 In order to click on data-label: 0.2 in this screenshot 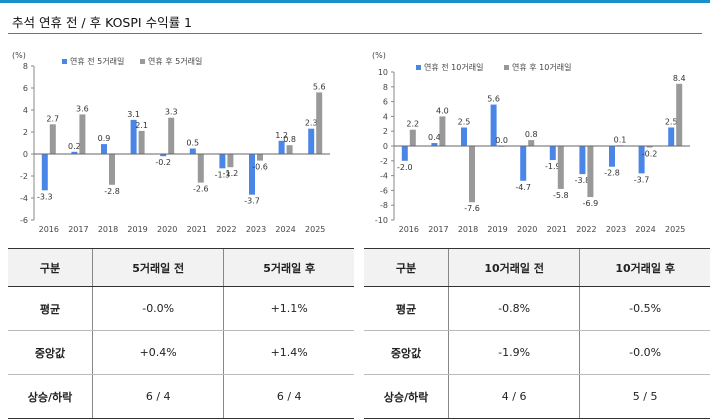, I will do `click(74, 146)`.